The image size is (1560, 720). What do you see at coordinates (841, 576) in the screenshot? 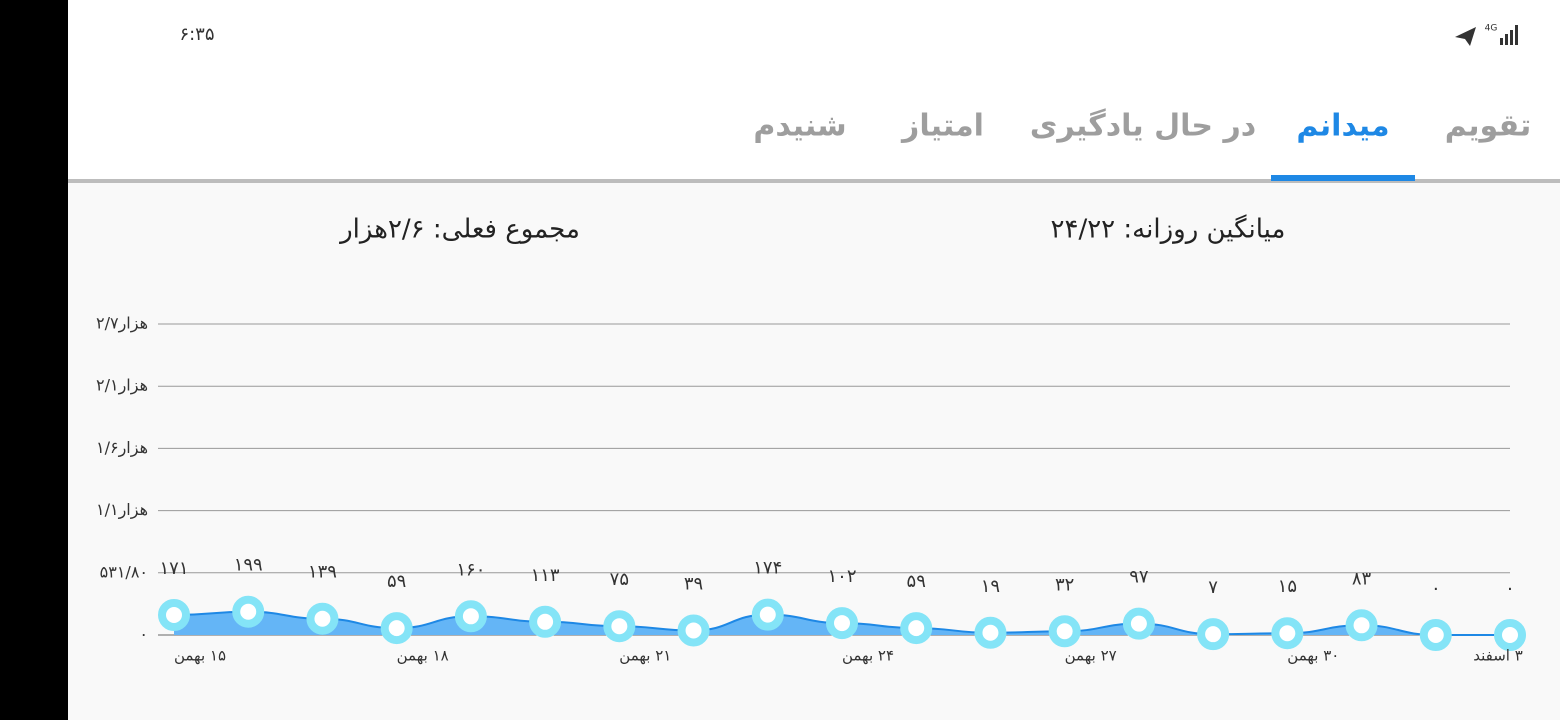
I see `value-label: ۱۰۲` at bounding box center [841, 576].